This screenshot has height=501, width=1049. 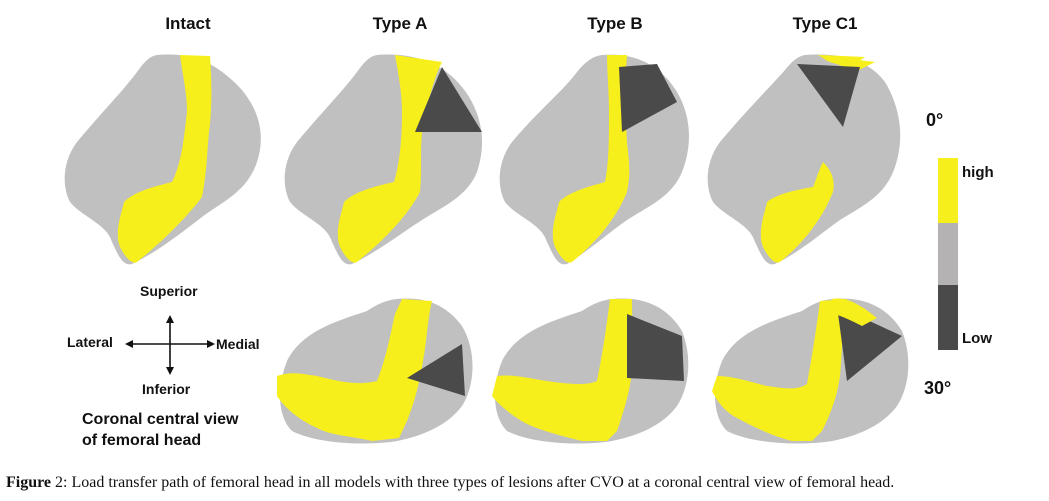 What do you see at coordinates (238, 344) in the screenshot?
I see `medial-label: Medial` at bounding box center [238, 344].